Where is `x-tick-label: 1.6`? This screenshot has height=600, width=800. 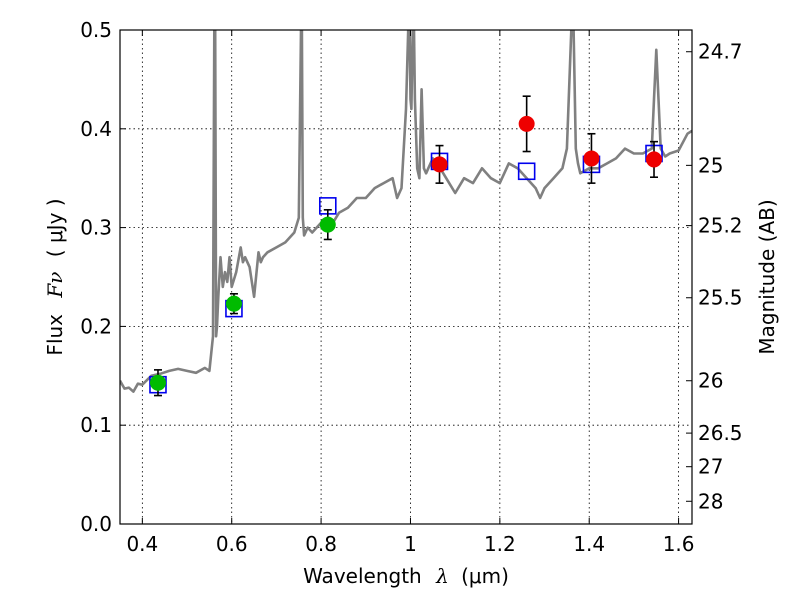 x-tick-label: 1.6 is located at coordinates (679, 544).